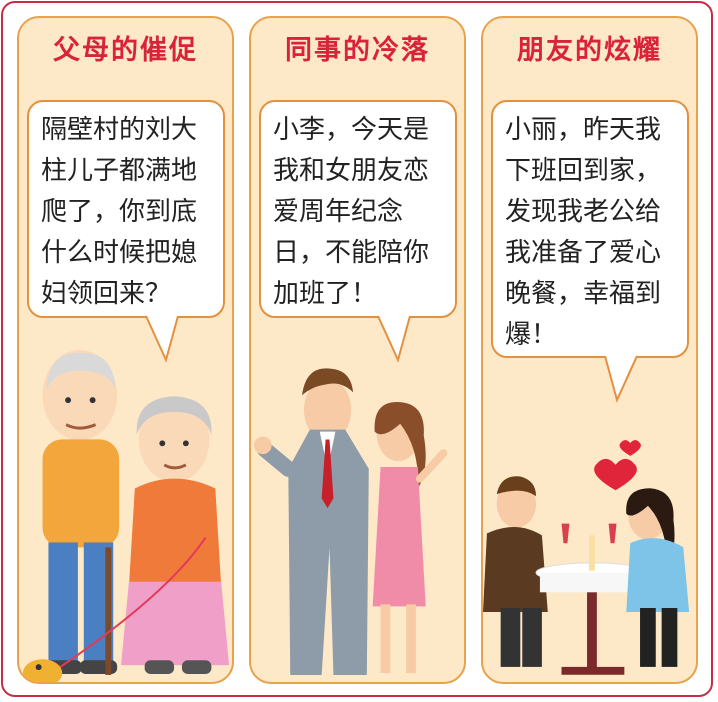 This screenshot has width=718, height=702. Describe the element at coordinates (351, 212) in the screenshot. I see `speech-text: 小李，今天是我和女朋友恋爱周年纪念日，不能陪你加班了！` at that location.